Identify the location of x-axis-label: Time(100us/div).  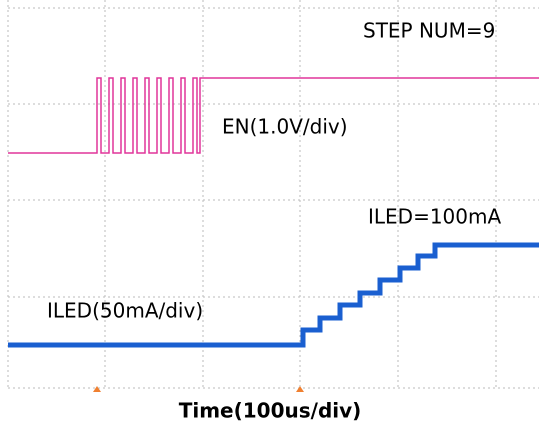
(270, 411).